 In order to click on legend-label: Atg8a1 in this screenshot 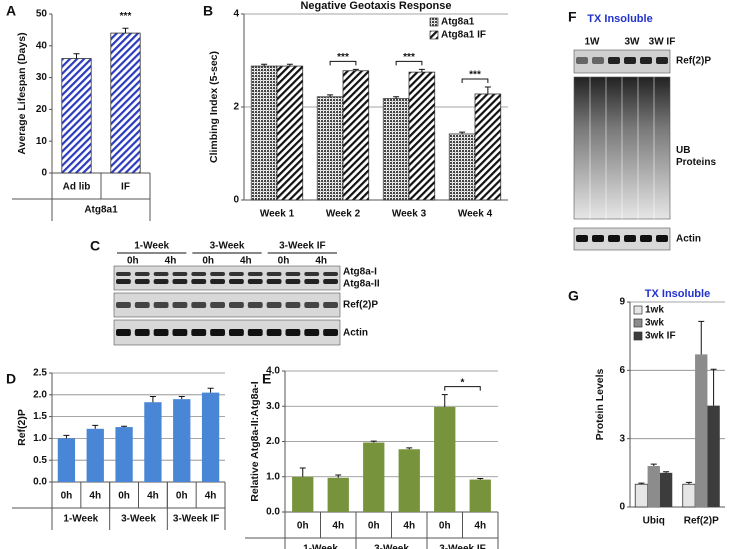, I will do `click(458, 22)`.